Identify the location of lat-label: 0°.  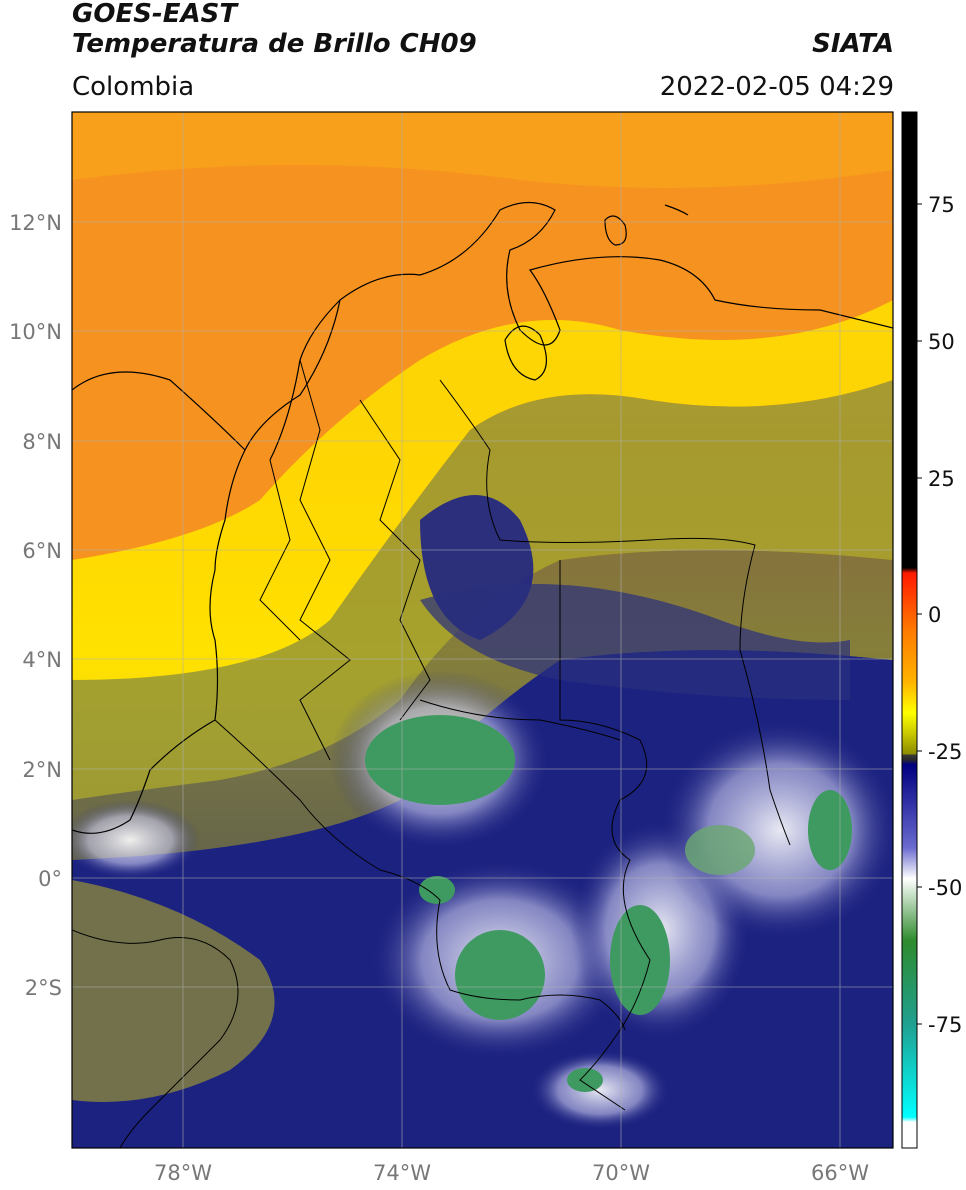
(50, 879).